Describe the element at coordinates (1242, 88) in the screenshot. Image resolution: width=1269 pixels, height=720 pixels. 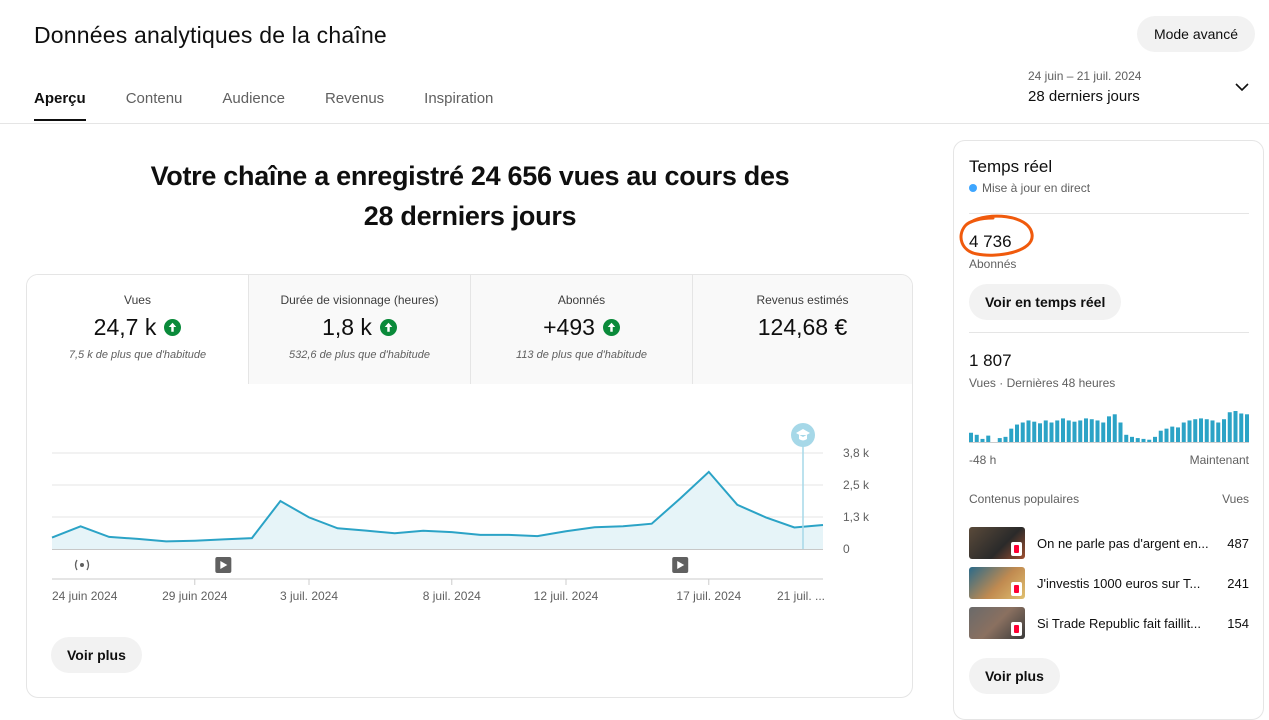
I see `chevron-down-icon` at that location.